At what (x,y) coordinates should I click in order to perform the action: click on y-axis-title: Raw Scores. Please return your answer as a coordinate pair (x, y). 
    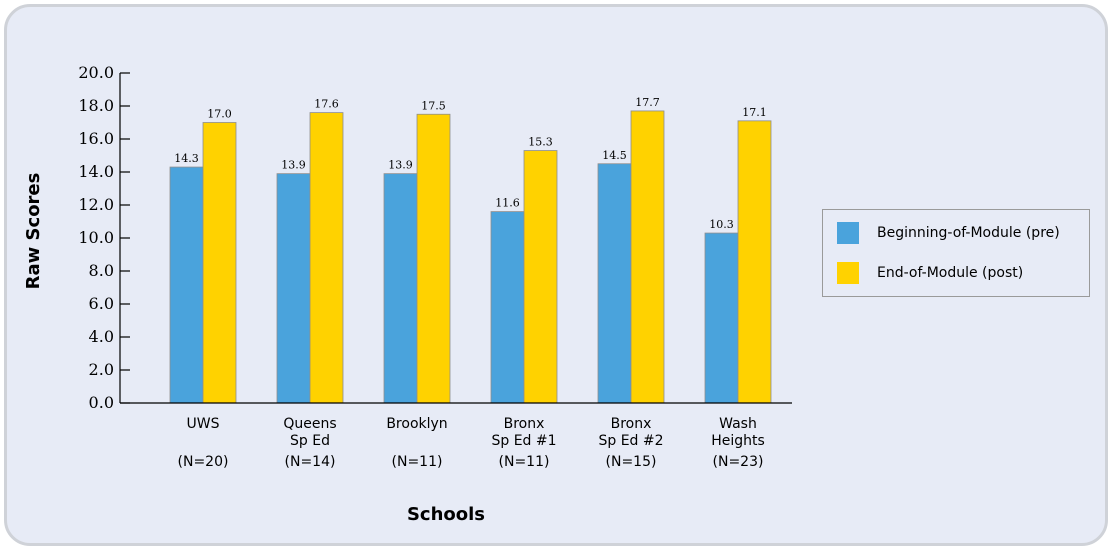
    Looking at the image, I should click on (33, 231).